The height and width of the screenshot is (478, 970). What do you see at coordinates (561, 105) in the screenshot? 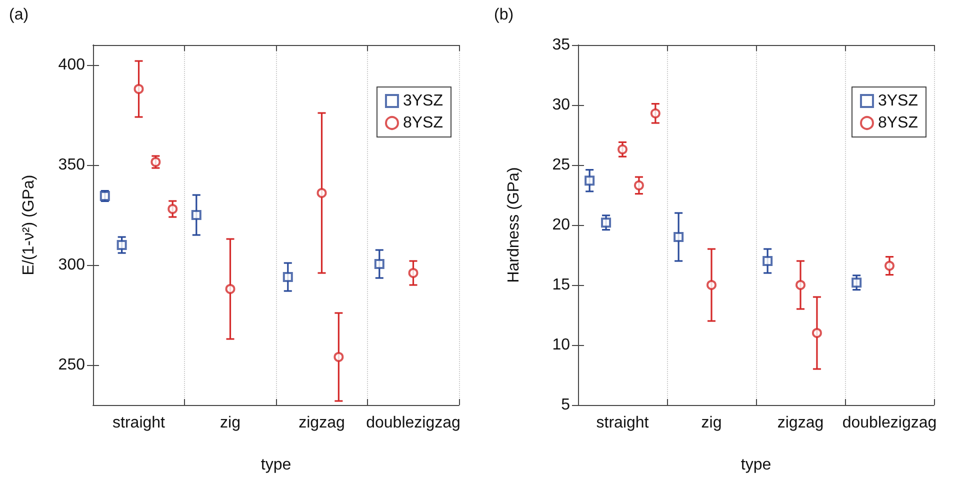
I see `y-tick-label: 30` at bounding box center [561, 105].